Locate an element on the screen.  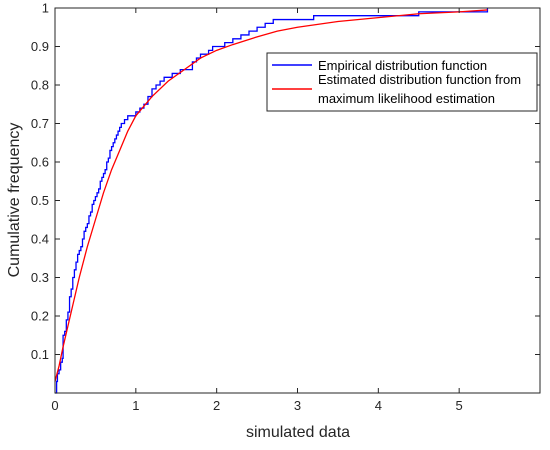
y-tick-label: 0.2 is located at coordinates (40, 316).